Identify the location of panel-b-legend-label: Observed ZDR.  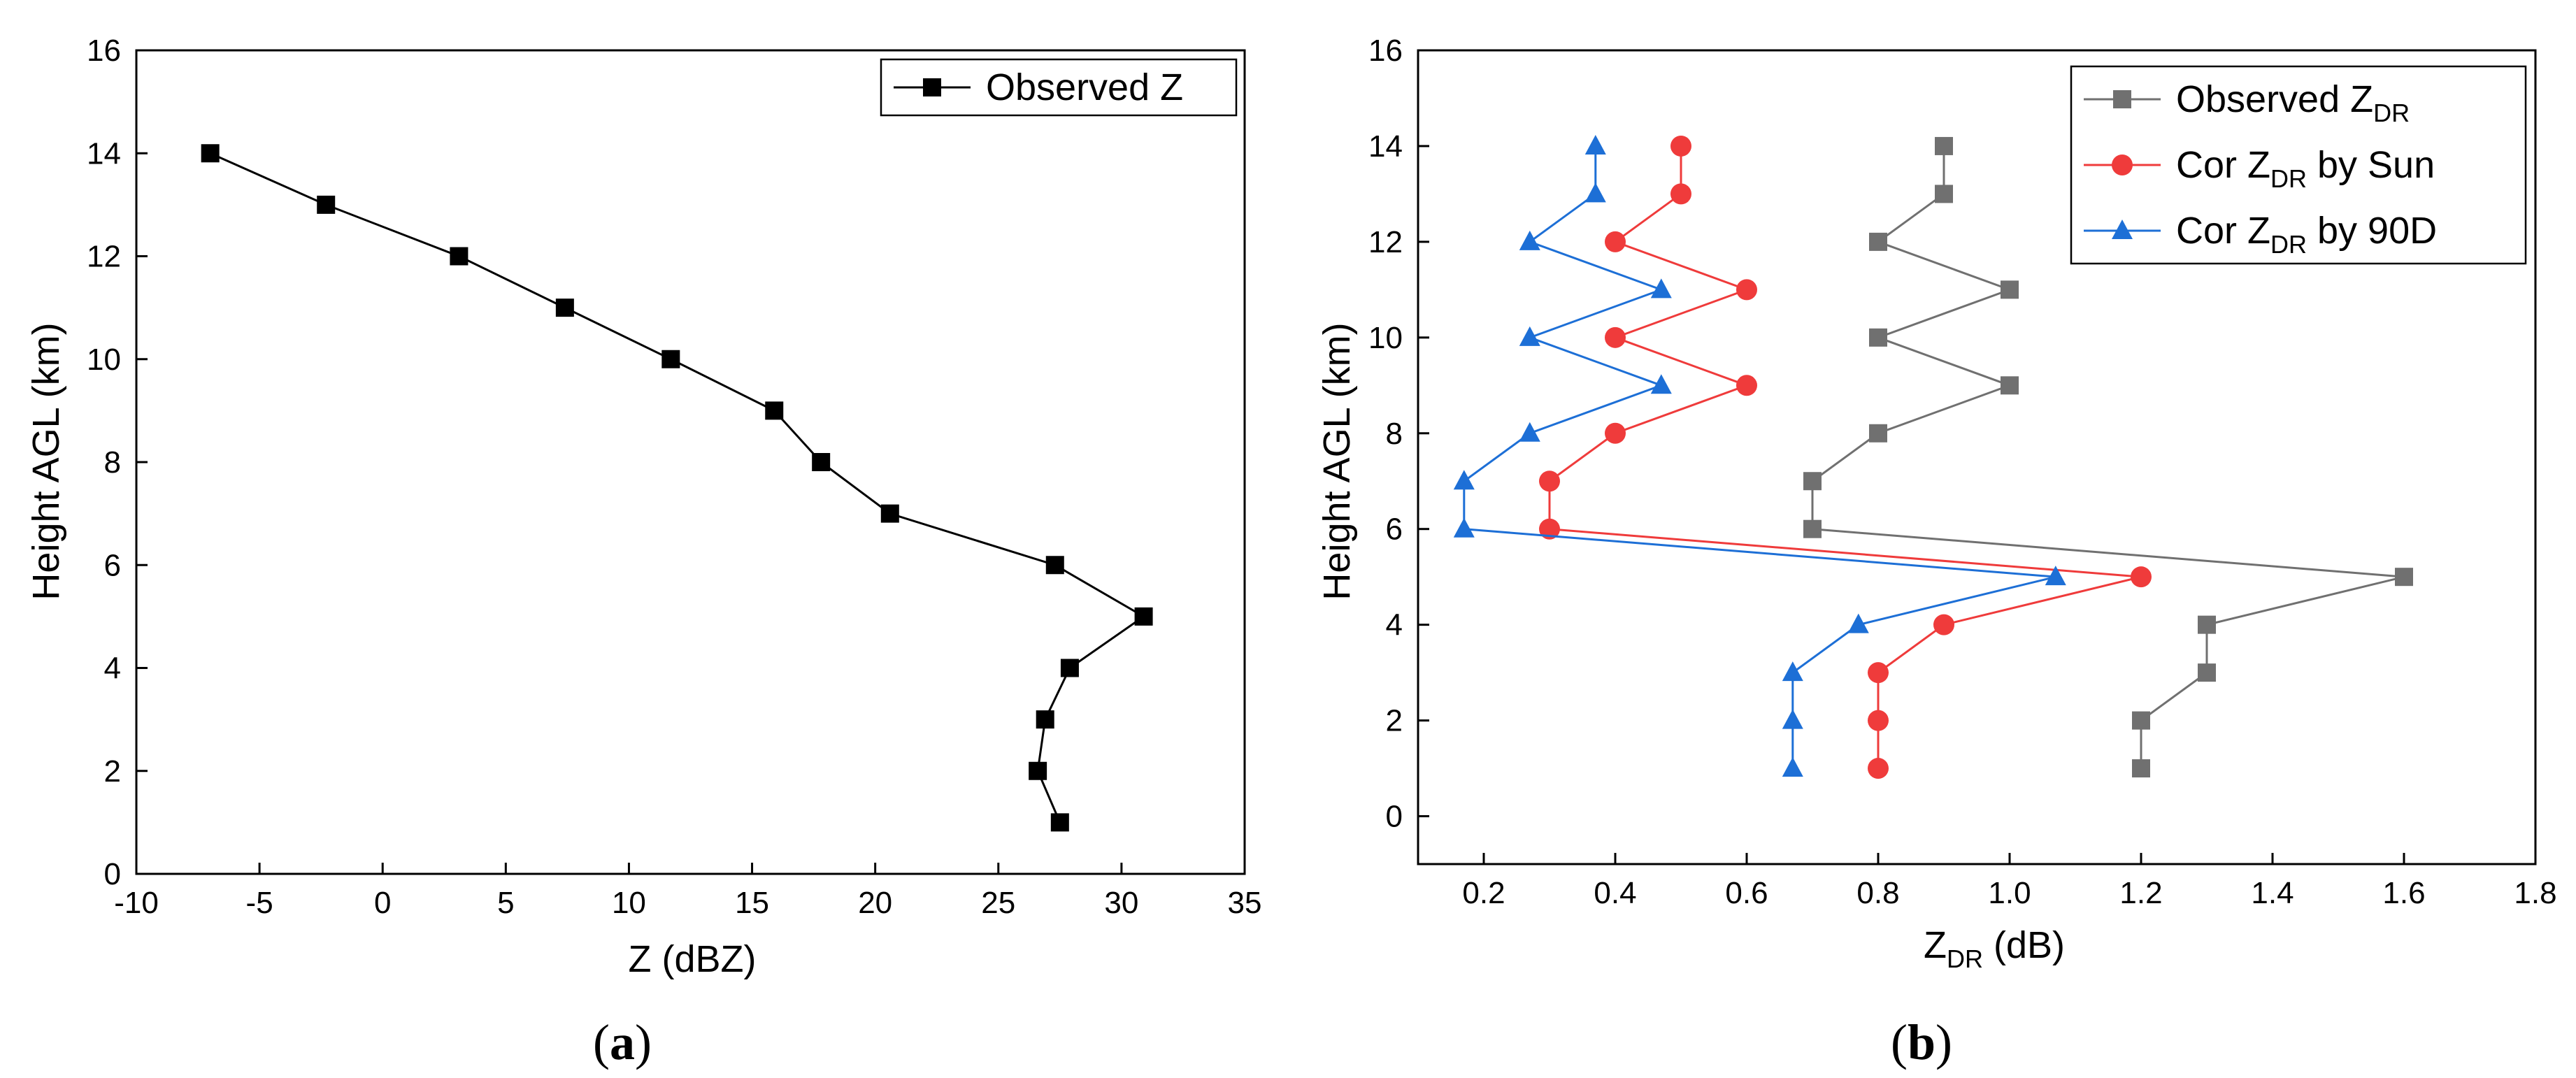
(2293, 102).